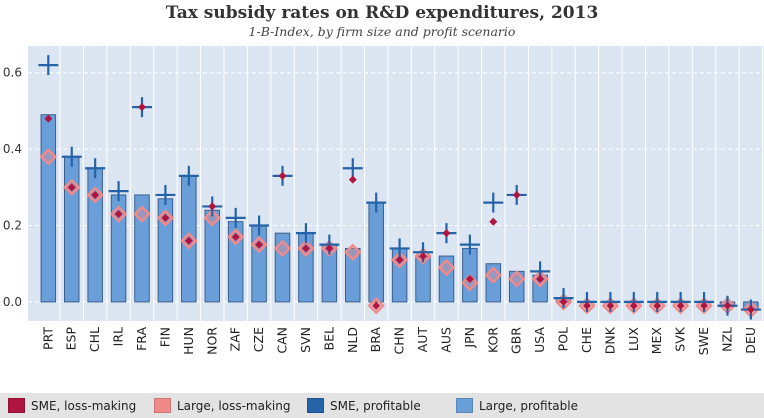 This screenshot has width=764, height=418. Describe the element at coordinates (633, 339) in the screenshot. I see `x-tick-label: LUX` at that location.